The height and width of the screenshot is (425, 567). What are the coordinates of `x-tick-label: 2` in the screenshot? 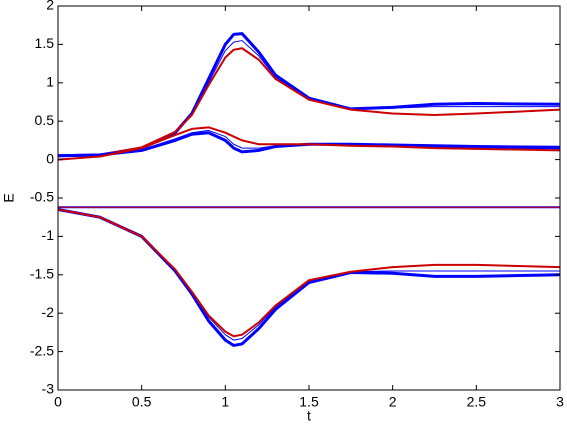 It's located at (393, 402).